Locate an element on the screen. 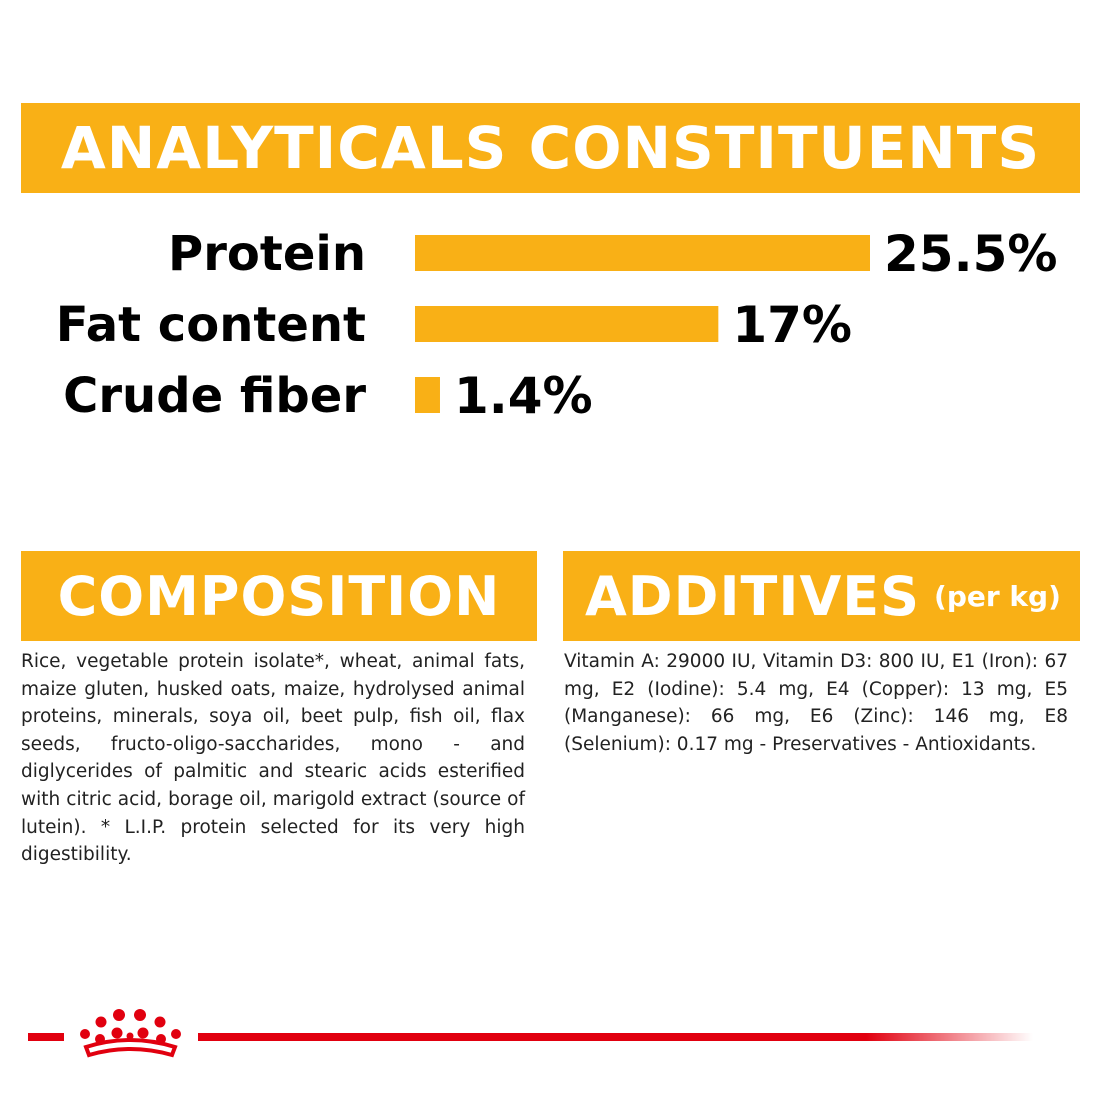 The width and height of the screenshot is (1100, 1100). composition-banner: COMPOSITION is located at coordinates (279, 596).